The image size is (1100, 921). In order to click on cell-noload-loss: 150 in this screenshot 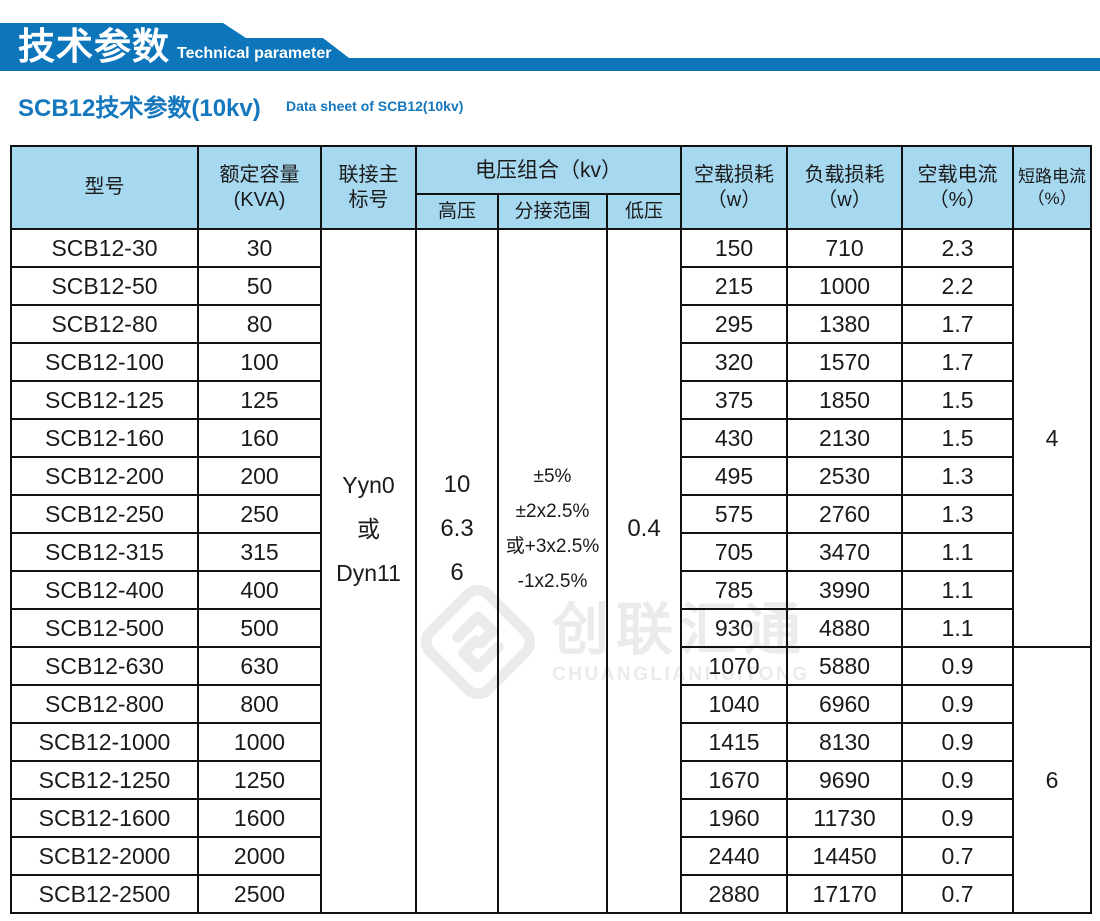, I will do `click(734, 248)`.